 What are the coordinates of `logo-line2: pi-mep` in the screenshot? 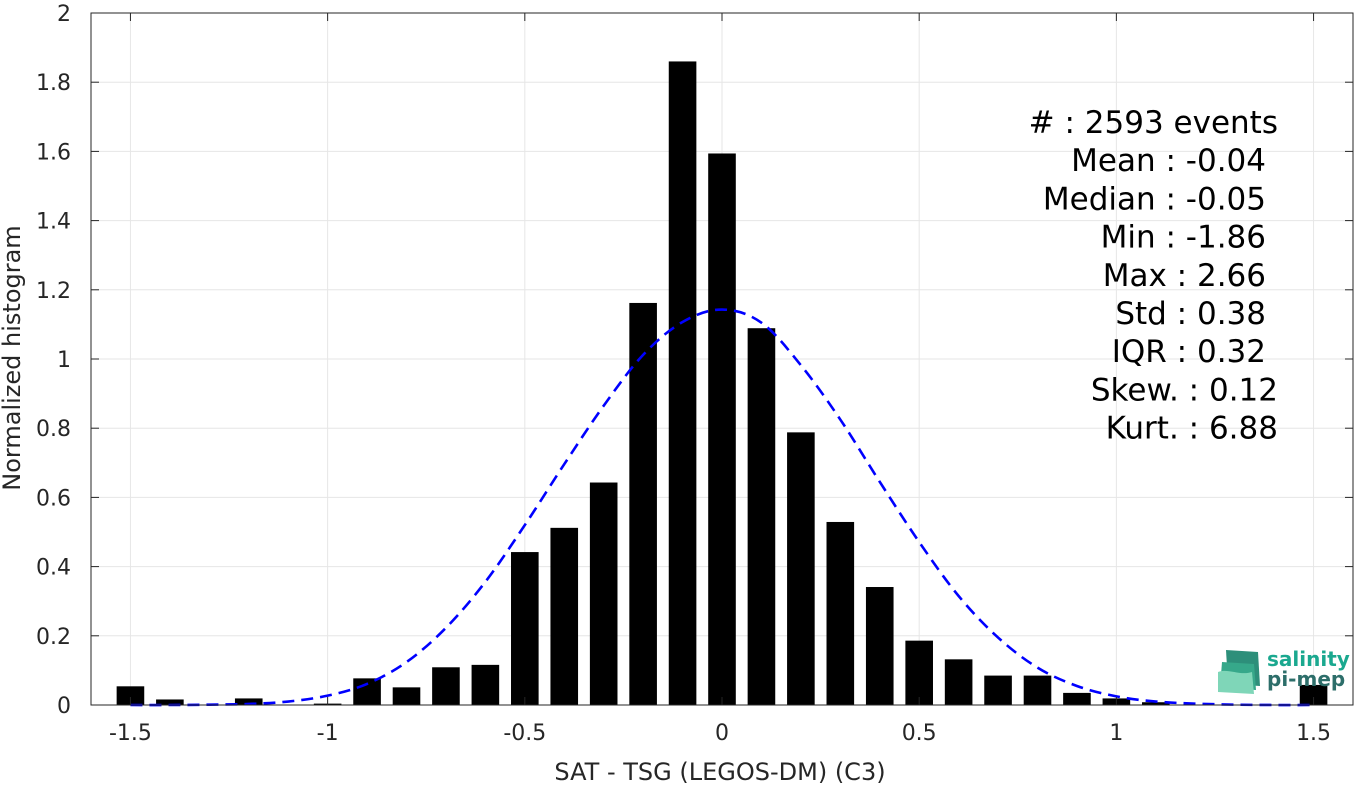 It's located at (1306, 679).